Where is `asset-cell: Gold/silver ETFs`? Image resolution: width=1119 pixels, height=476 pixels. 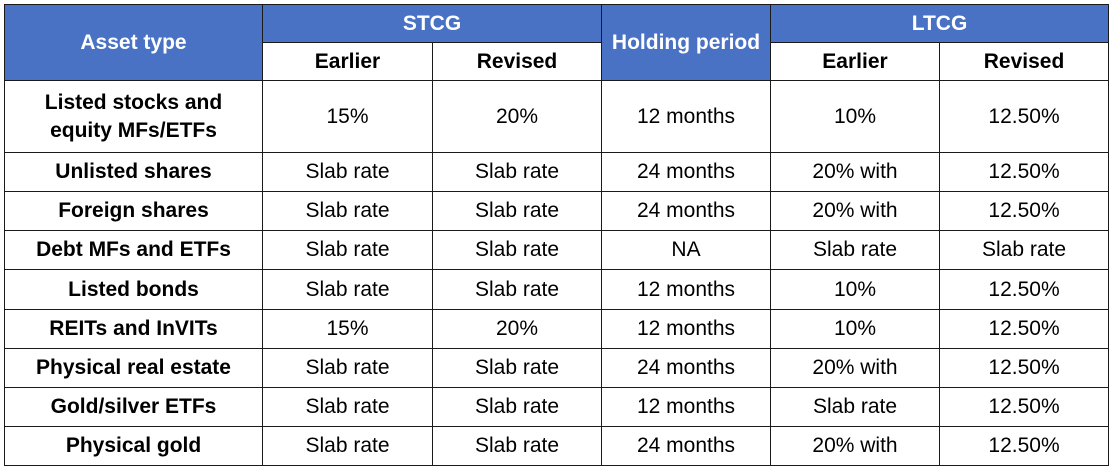 asset-cell: Gold/silver ETFs is located at coordinates (133, 406).